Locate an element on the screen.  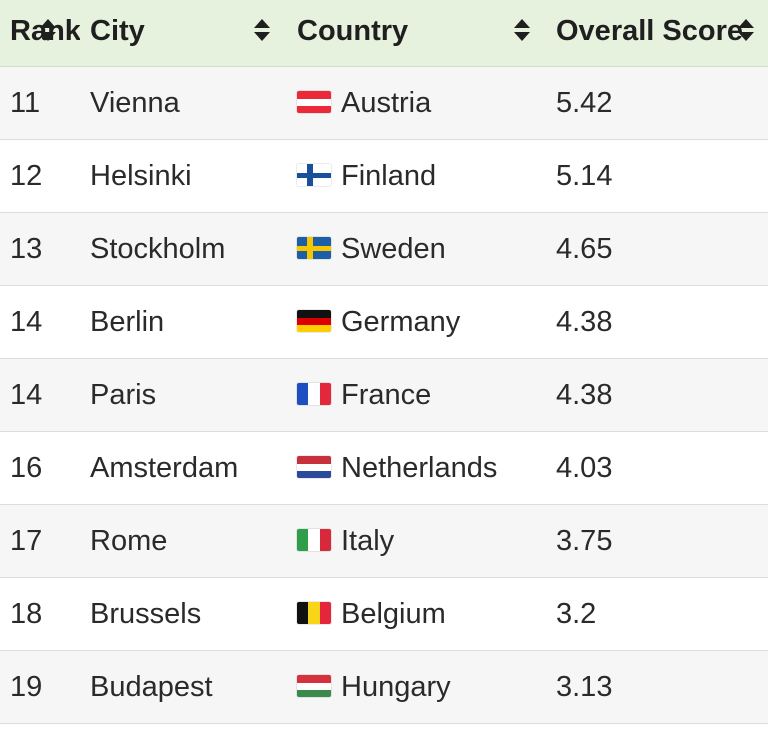
city-cell: Paris is located at coordinates (123, 395).